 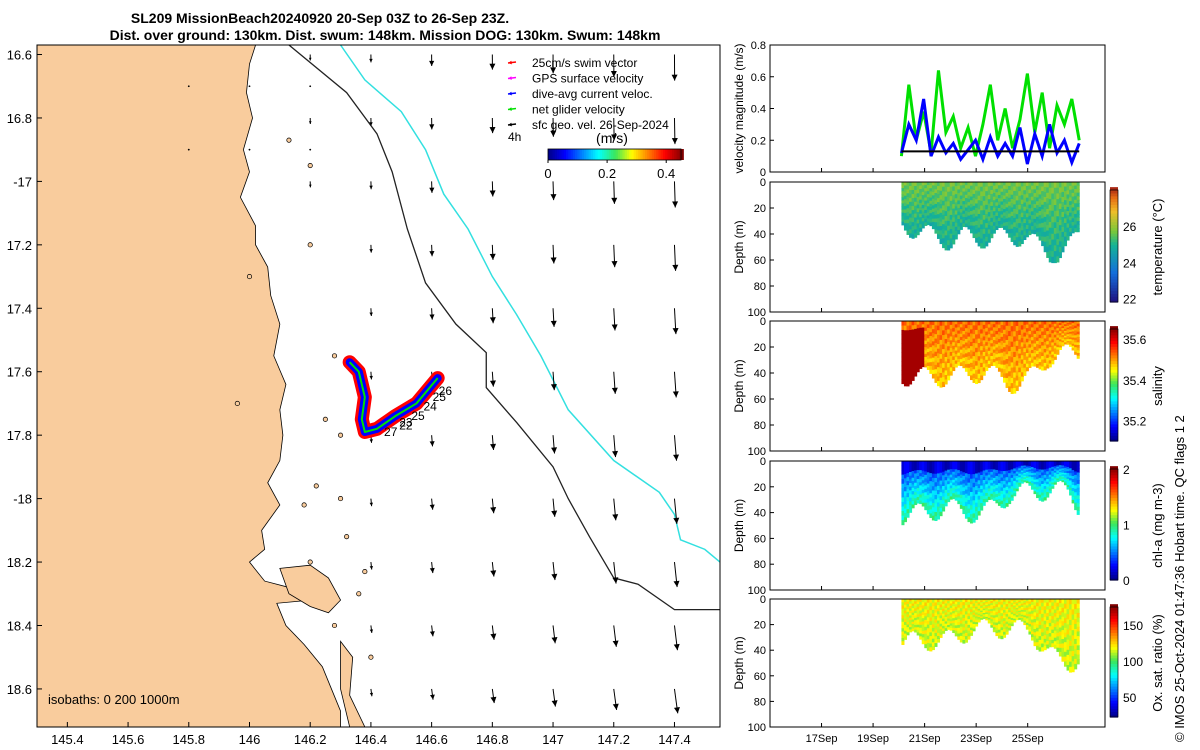 What do you see at coordinates (365, 572) in the screenshot?
I see `reef-island` at bounding box center [365, 572].